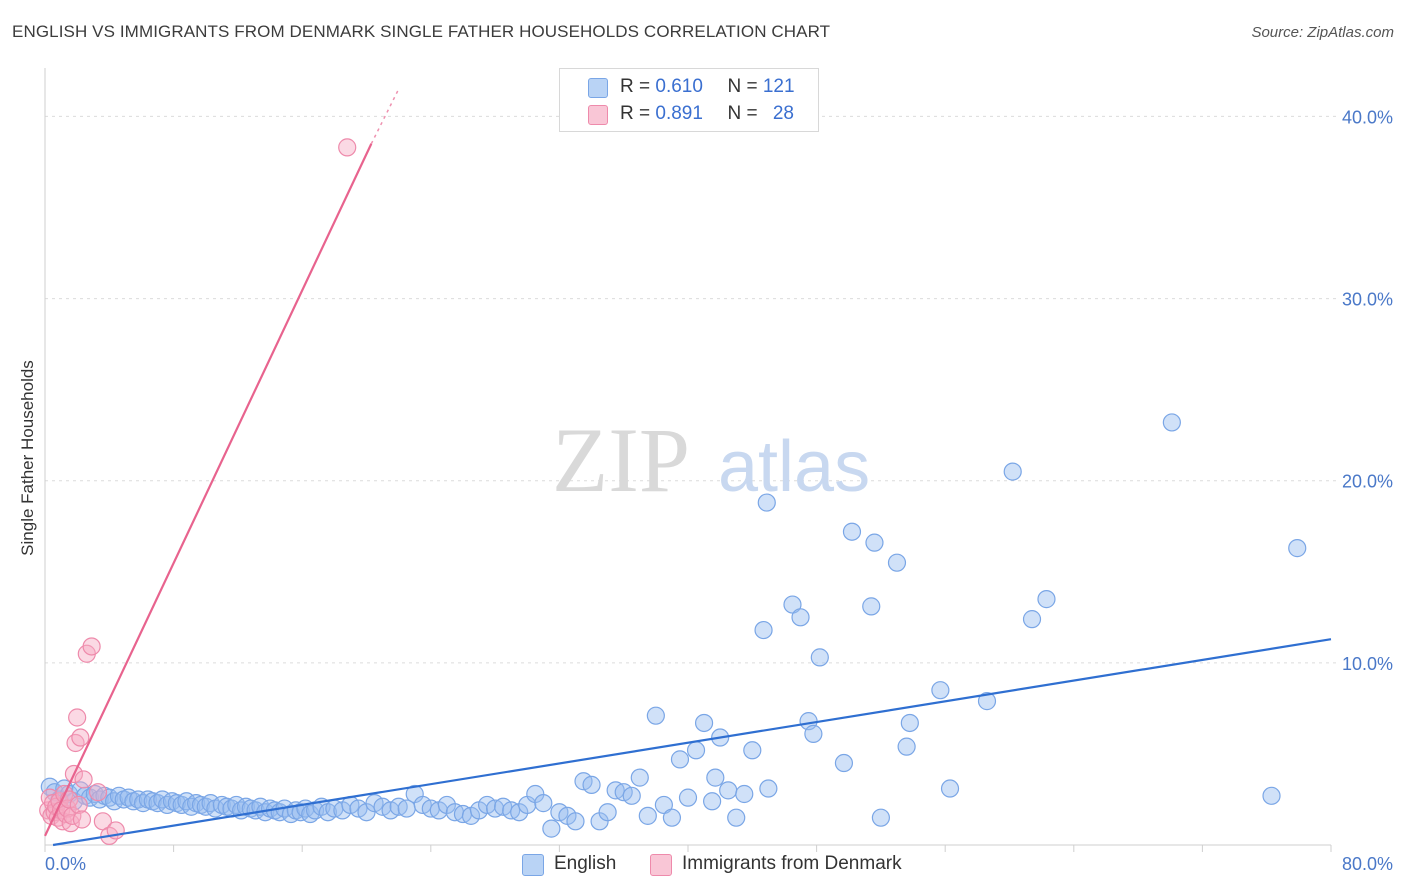 Image resolution: width=1406 pixels, height=892 pixels. I want to click on legend-r-value: 0.610, so click(679, 86).